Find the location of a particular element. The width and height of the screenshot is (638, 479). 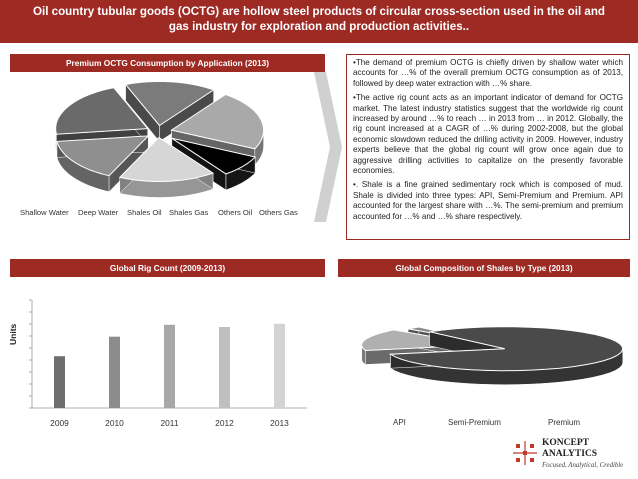

pie-label-shallow-water: Shallow Water is located at coordinates (44, 212).